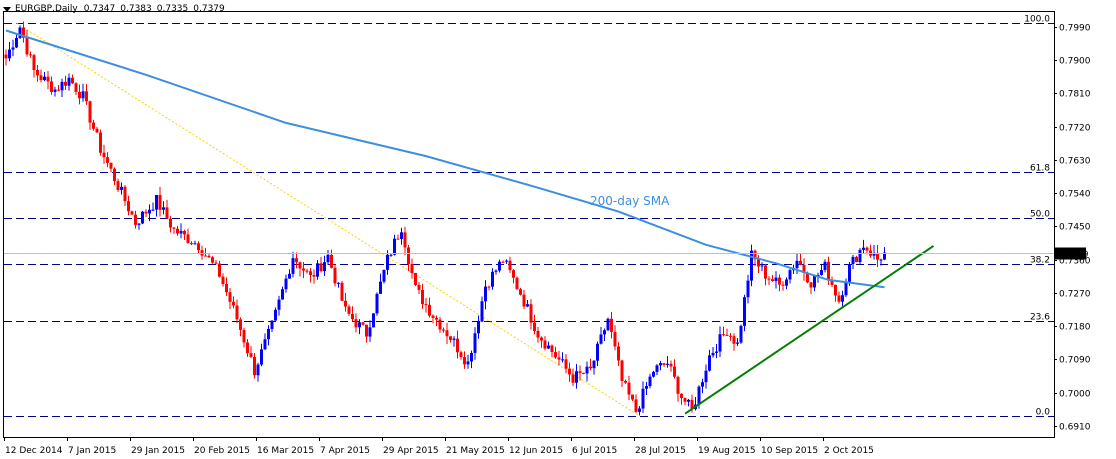  I want to click on price-box-label: 0.7379, so click(1073, 255).